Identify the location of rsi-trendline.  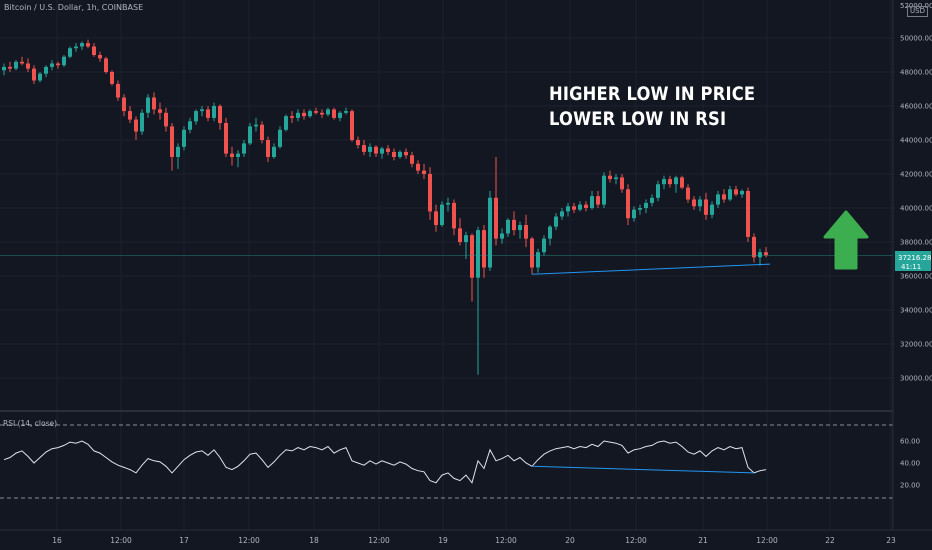
(643, 469).